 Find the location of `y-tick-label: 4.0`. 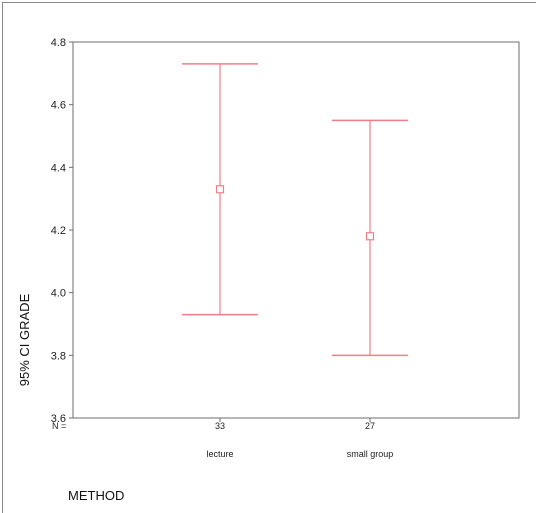

y-tick-label: 4.0 is located at coordinates (58, 294).